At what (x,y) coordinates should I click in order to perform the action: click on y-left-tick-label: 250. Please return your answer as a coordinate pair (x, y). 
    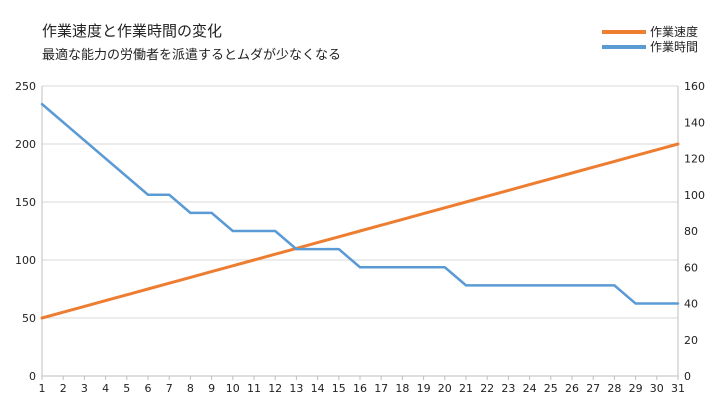
    Looking at the image, I should click on (25, 86).